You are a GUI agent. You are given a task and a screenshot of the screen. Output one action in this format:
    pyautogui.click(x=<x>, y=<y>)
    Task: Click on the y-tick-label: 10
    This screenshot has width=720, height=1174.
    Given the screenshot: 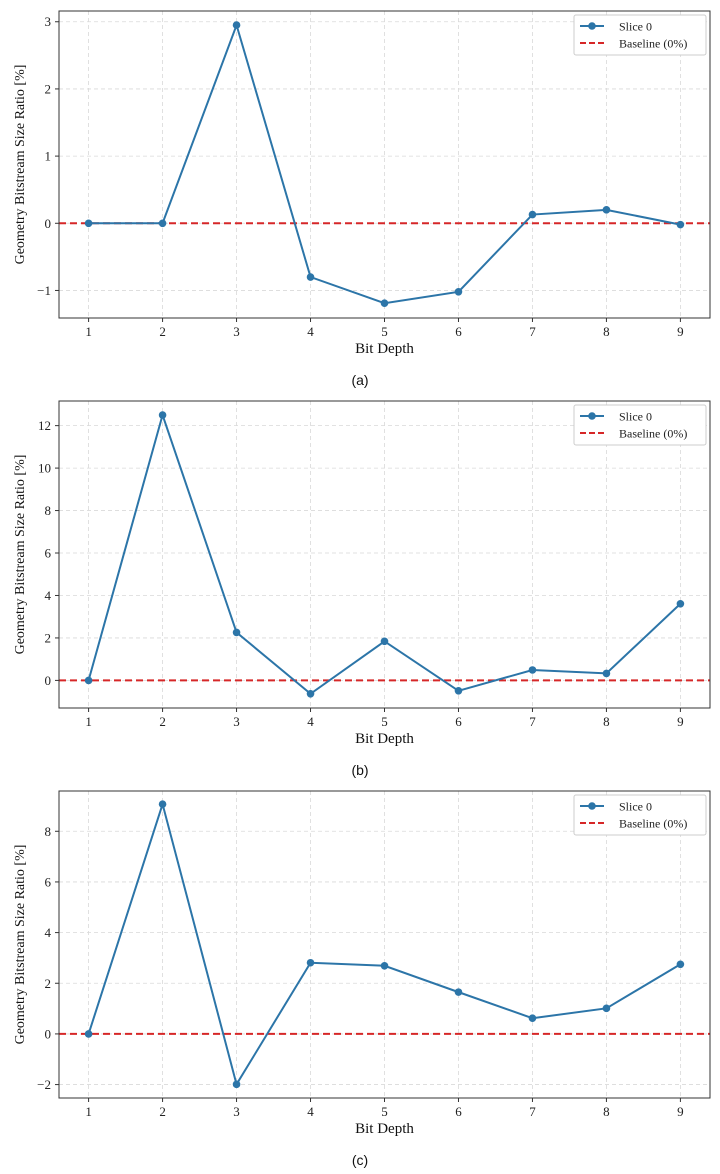 What is the action you would take?
    pyautogui.click(x=44, y=468)
    